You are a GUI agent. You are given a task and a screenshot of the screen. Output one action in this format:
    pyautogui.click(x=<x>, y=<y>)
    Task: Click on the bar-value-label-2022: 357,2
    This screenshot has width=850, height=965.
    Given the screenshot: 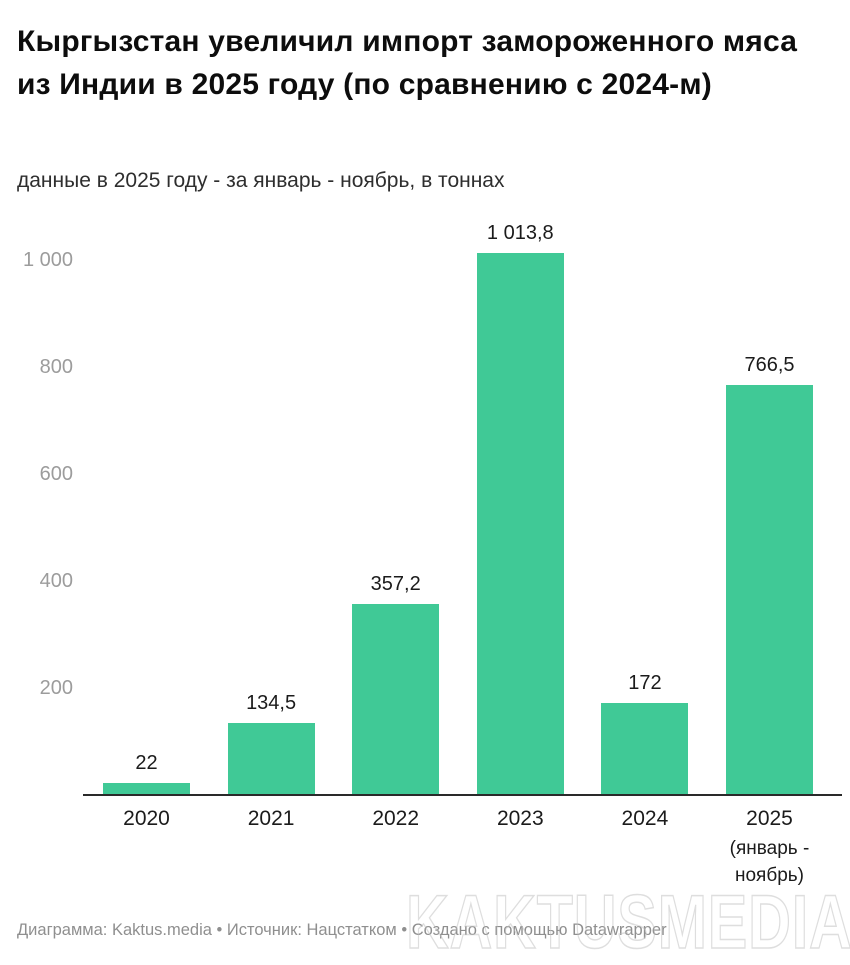 What is the action you would take?
    pyautogui.click(x=395, y=583)
    